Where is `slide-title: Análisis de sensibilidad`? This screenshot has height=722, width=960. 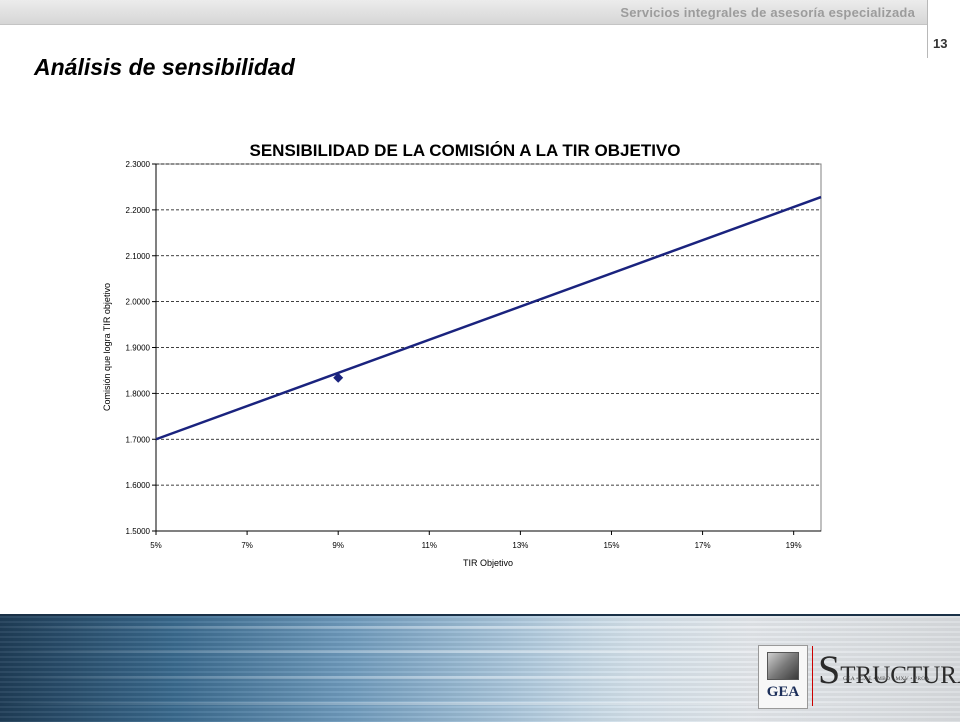
slide-title: Análisis de sensibilidad is located at coordinates (164, 67).